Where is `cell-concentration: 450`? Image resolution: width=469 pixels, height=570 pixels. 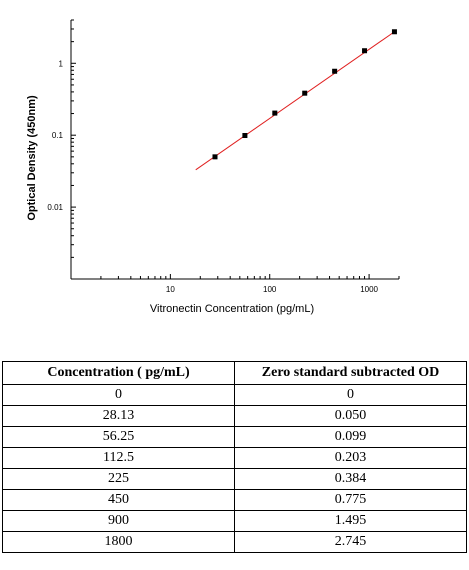
cell-concentration: 450 is located at coordinates (118, 500).